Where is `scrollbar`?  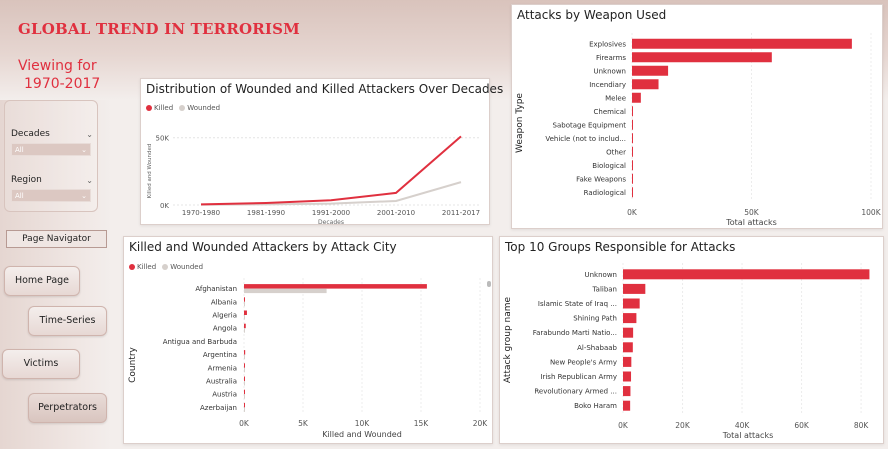
scrollbar is located at coordinates (489, 284).